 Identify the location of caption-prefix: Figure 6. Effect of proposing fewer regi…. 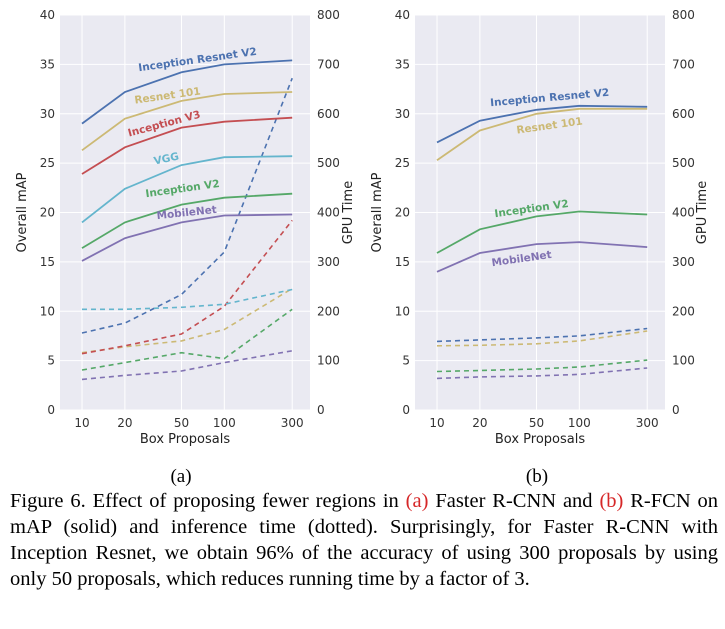
(208, 501).